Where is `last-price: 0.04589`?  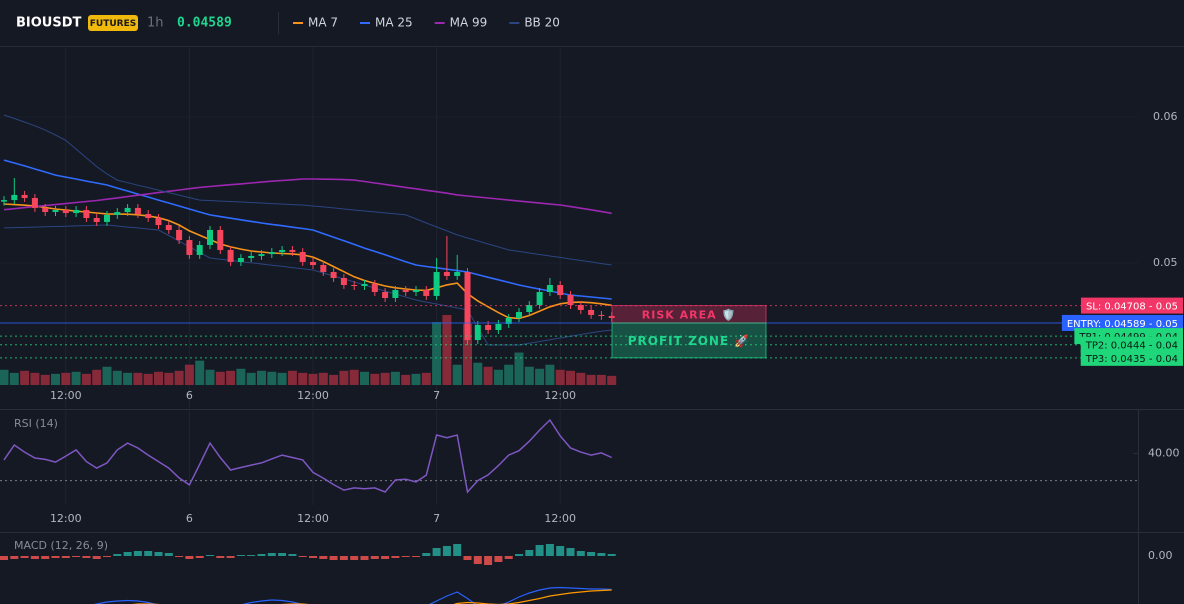 last-price: 0.04589 is located at coordinates (204, 23).